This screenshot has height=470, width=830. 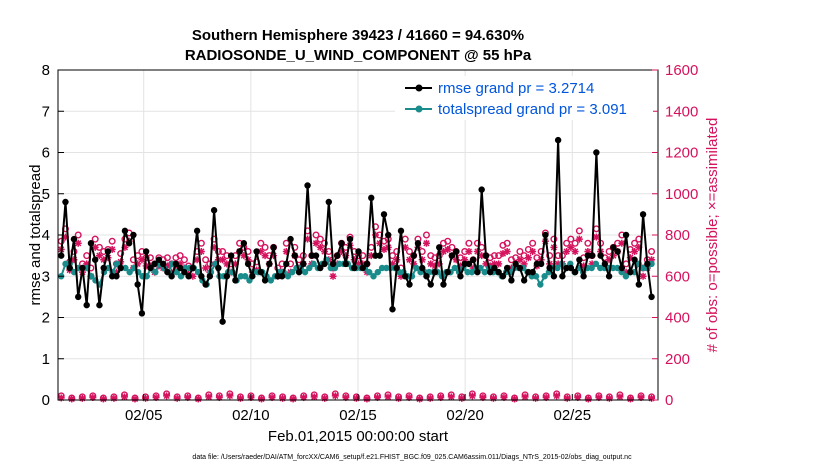 What do you see at coordinates (681, 70) in the screenshot?
I see `y-right-tick-label: 1600` at bounding box center [681, 70].